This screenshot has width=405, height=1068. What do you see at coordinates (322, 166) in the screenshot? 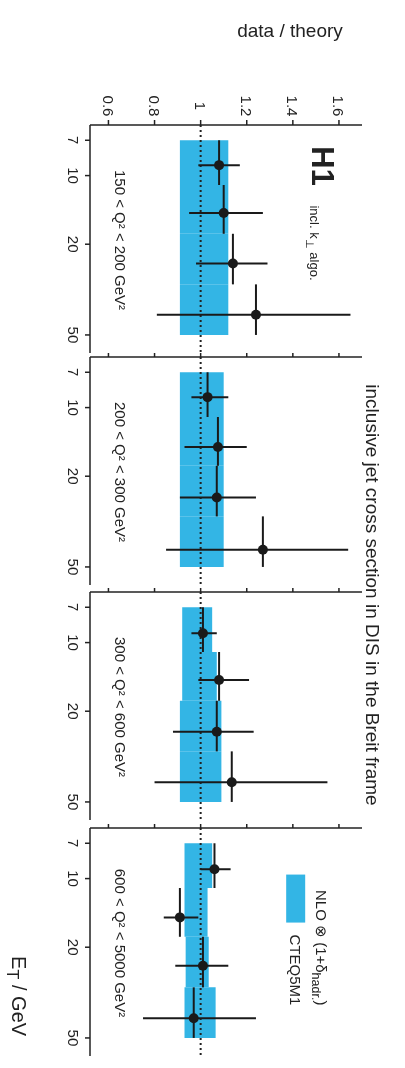
I see `annotation: H1` at bounding box center [322, 166].